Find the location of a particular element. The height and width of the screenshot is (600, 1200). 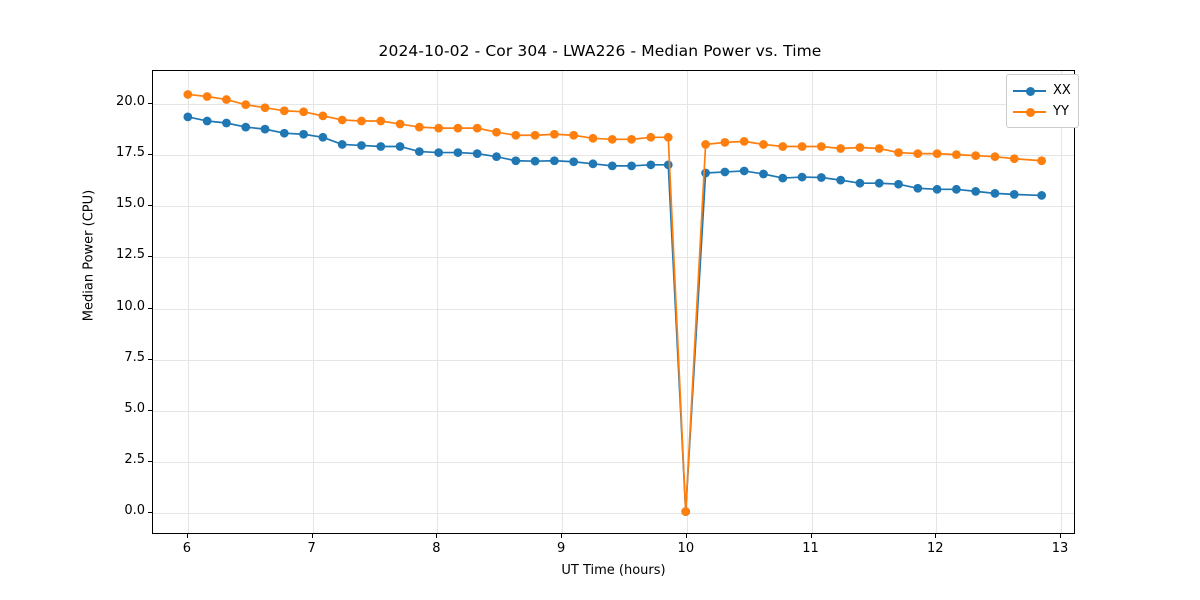

x-axis-label: UT Time (hours) is located at coordinates (613, 570).